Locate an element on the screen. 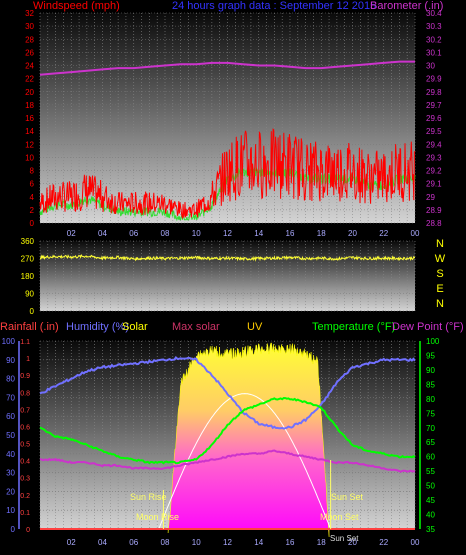 The image size is (466, 555). top-x-axis: 02 04 06 08 10 12 14 16 18 20 22 00 is located at coordinates (243, 233).